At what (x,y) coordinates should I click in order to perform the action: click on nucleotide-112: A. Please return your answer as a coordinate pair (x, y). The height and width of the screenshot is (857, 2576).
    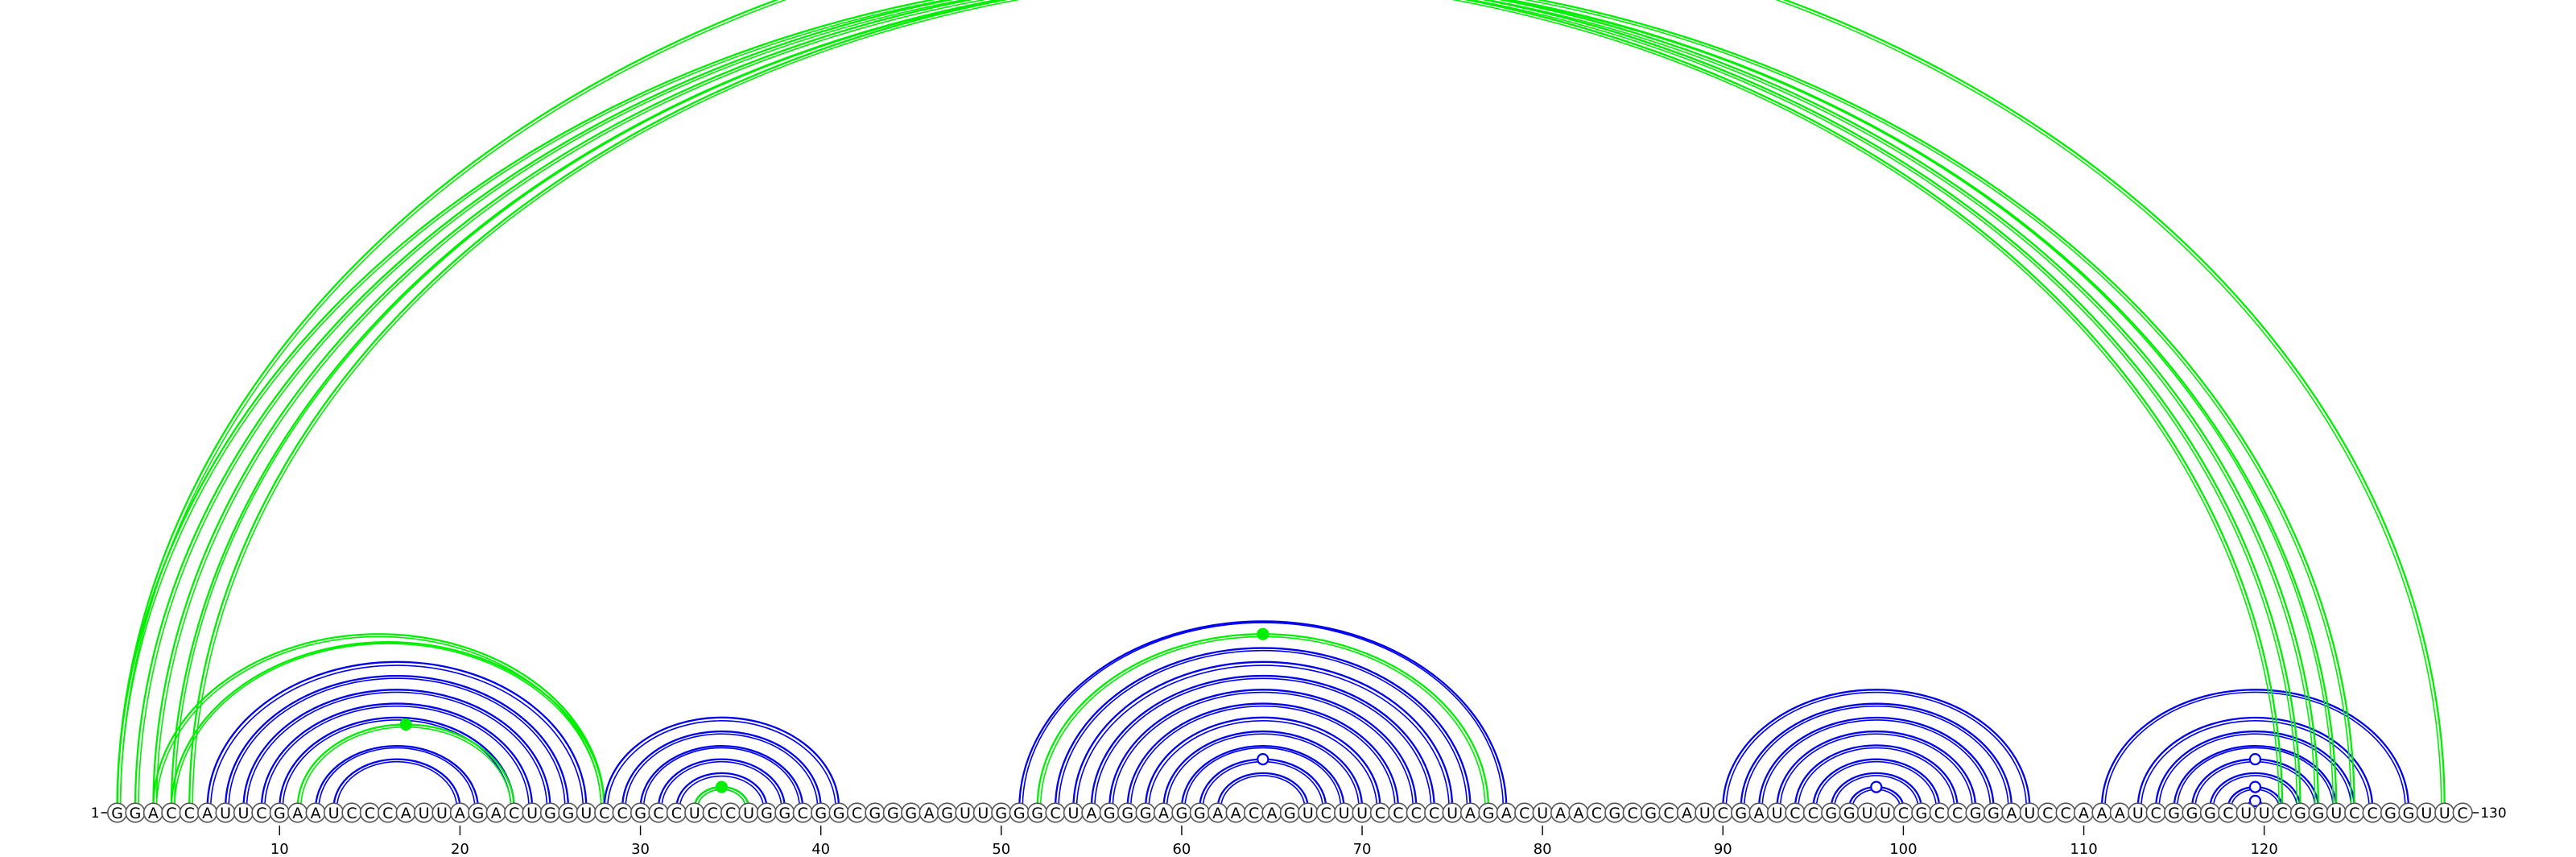
    Looking at the image, I should click on (2119, 812).